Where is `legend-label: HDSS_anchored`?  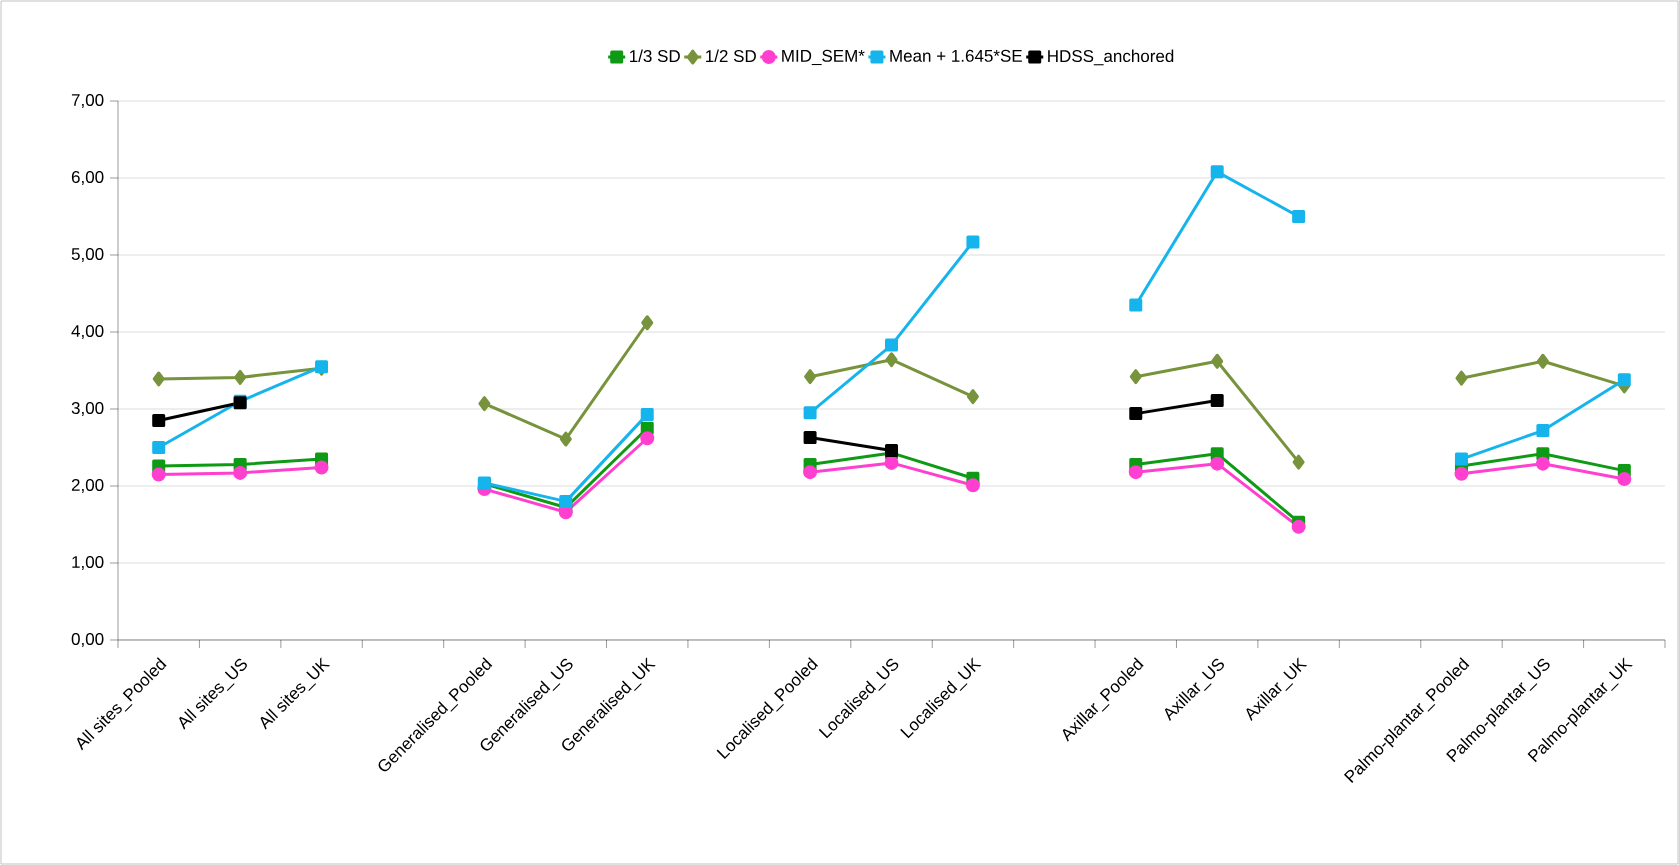
legend-label: HDSS_anchored is located at coordinates (1111, 57).